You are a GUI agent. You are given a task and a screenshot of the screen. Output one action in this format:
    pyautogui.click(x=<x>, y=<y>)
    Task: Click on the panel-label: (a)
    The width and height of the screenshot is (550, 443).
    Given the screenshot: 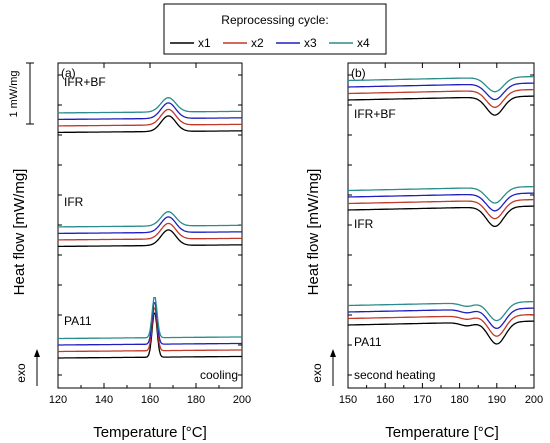 What is the action you would take?
    pyautogui.click(x=68, y=73)
    